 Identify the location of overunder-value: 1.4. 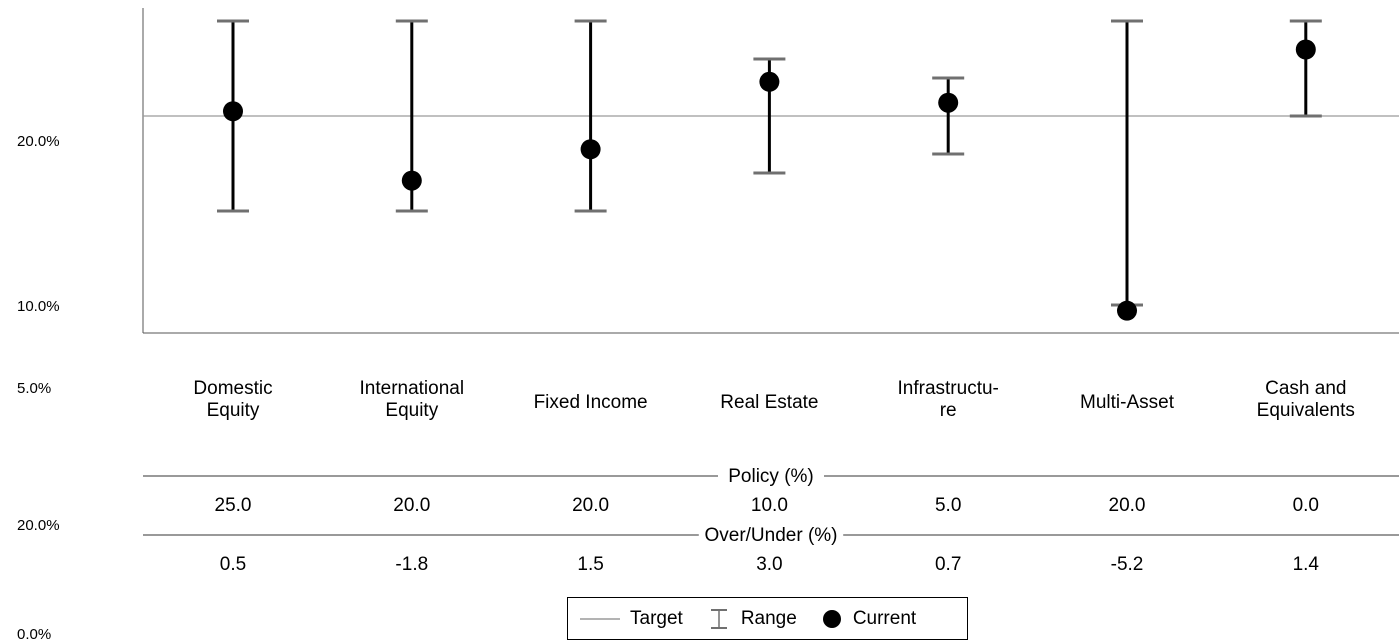
(1306, 564).